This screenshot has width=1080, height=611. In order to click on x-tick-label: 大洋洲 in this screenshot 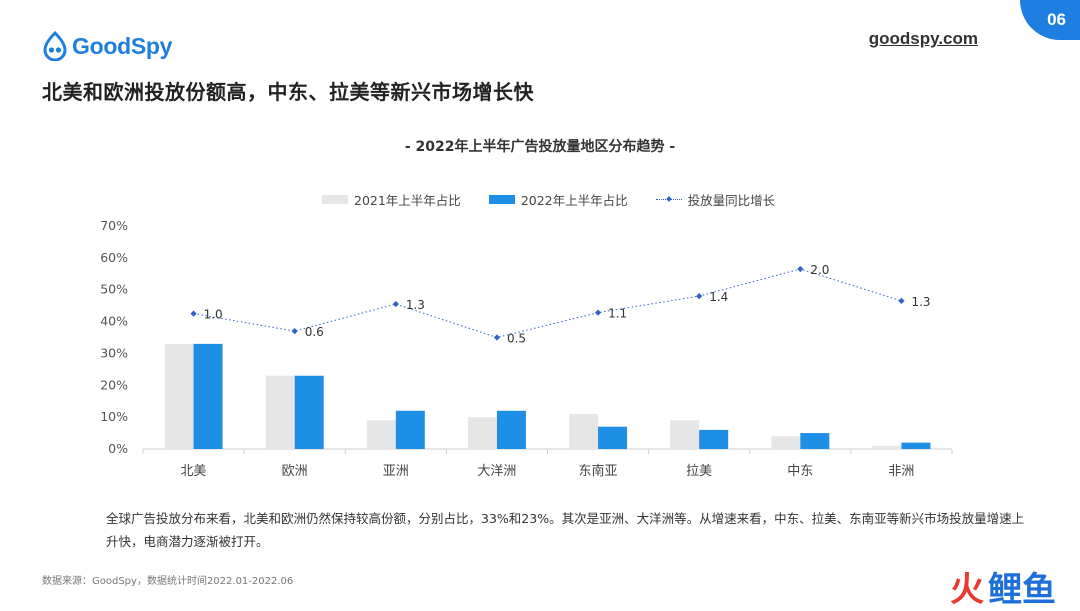, I will do `click(496, 471)`.